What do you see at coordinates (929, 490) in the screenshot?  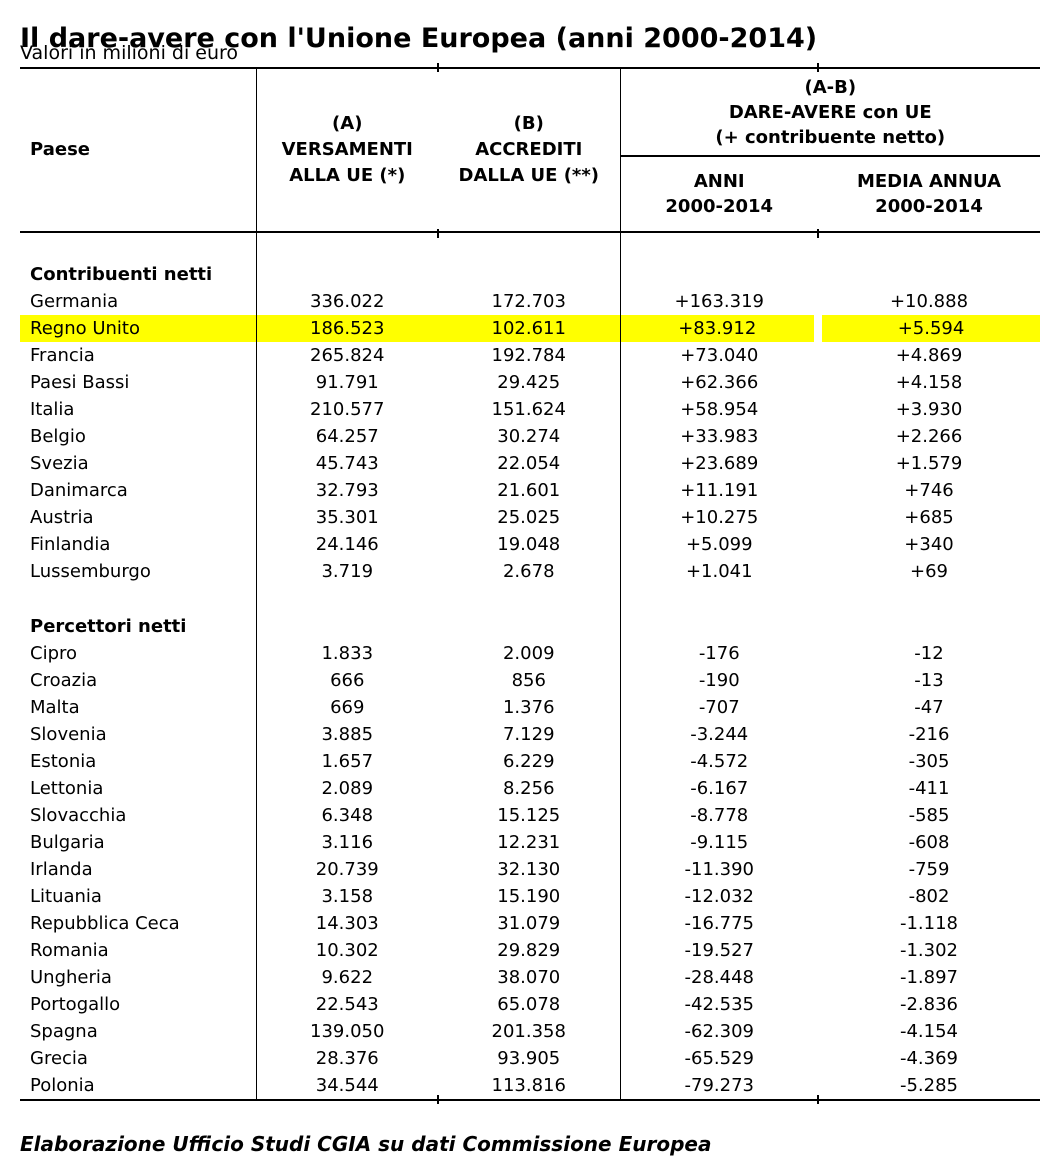 I see `media-annua-cell: +746` at bounding box center [929, 490].